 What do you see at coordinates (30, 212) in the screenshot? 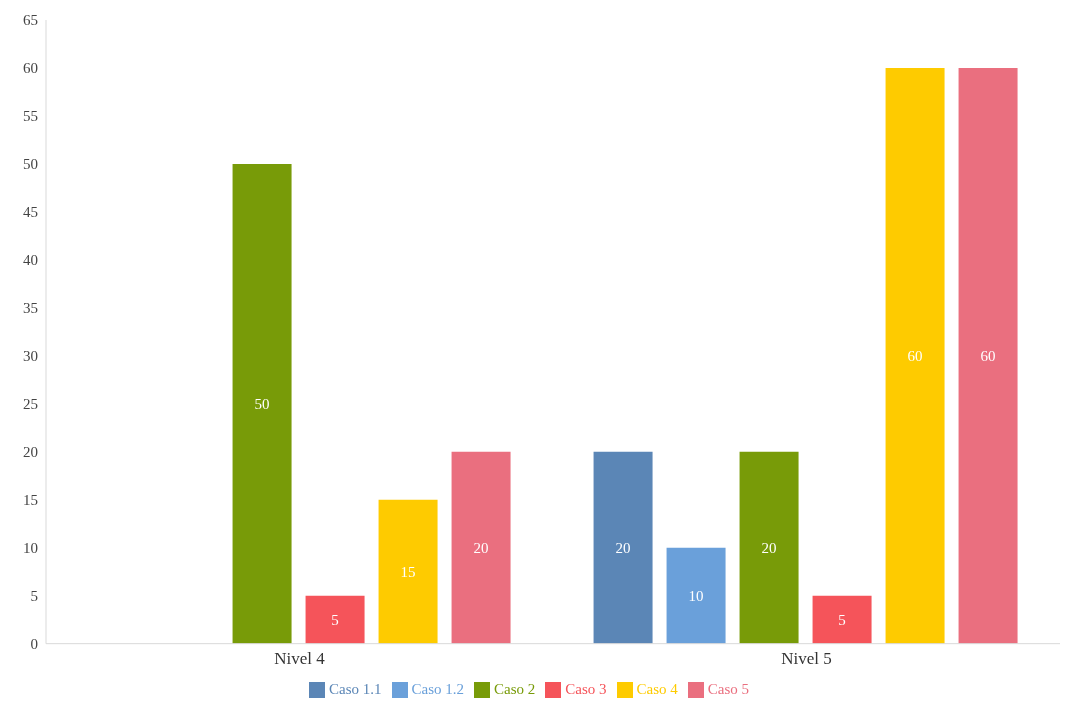
I see `y-tick-label: 45` at bounding box center [30, 212].